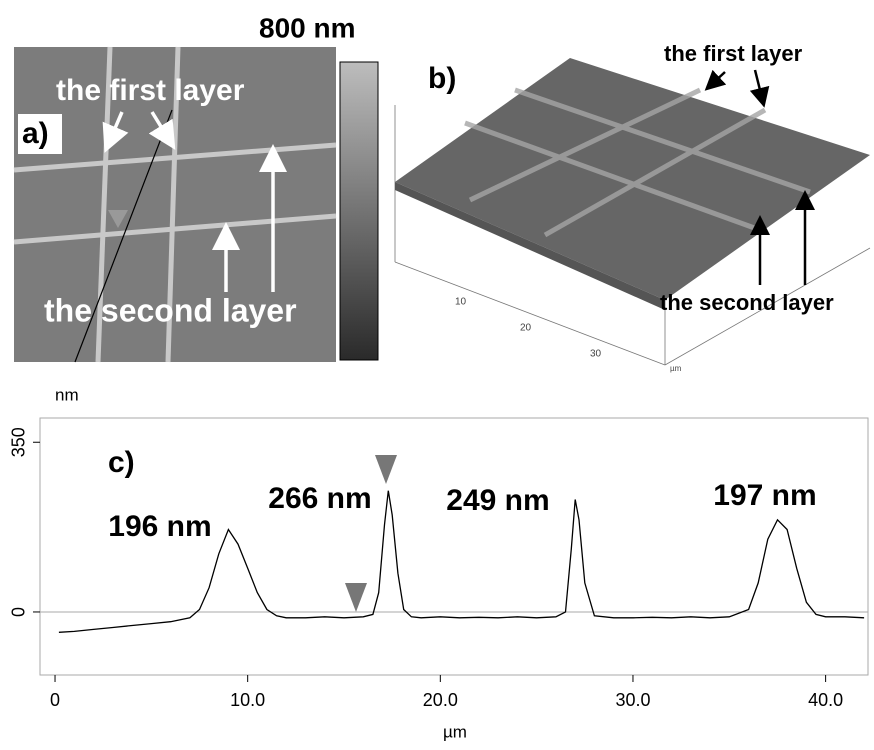 This screenshot has height=750, width=874. Describe the element at coordinates (159, 526) in the screenshot. I see `peak-label: 196 nm` at that location.